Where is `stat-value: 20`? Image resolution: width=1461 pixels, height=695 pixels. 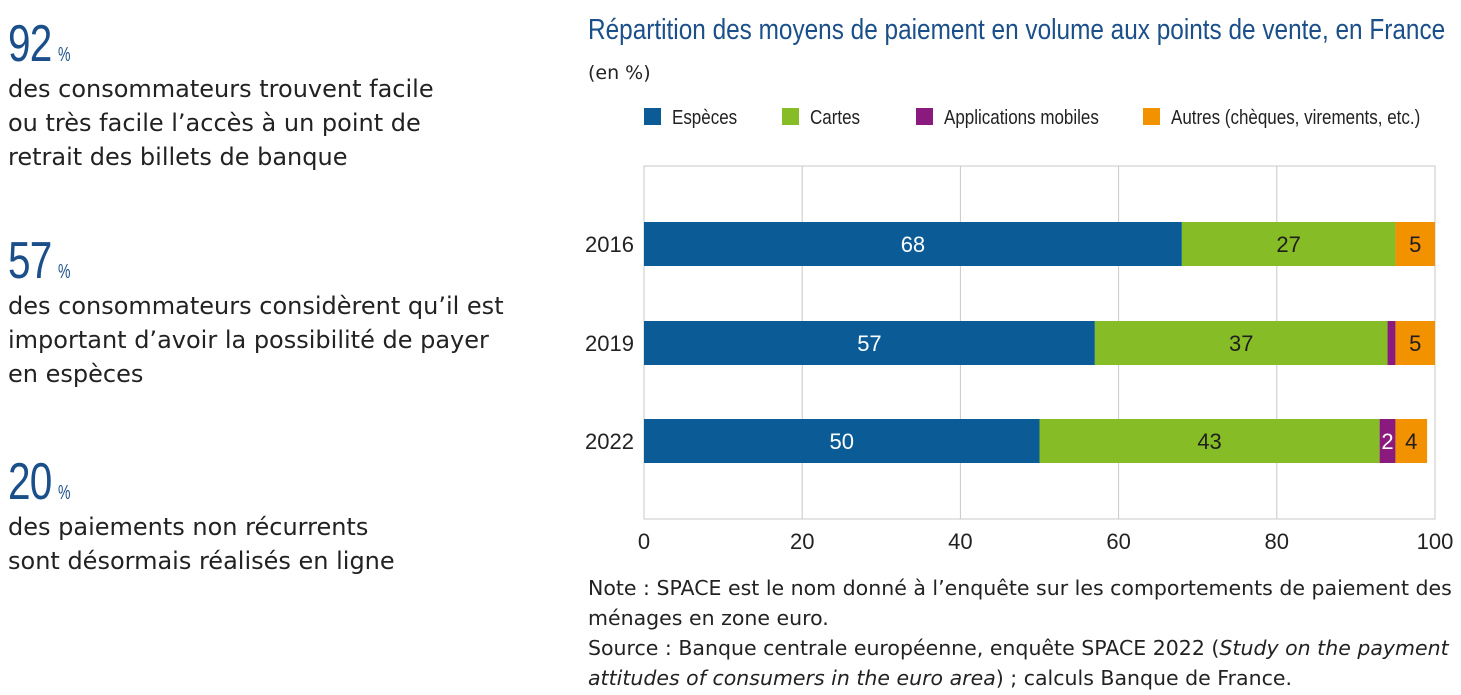 stat-value: 20 is located at coordinates (30, 482).